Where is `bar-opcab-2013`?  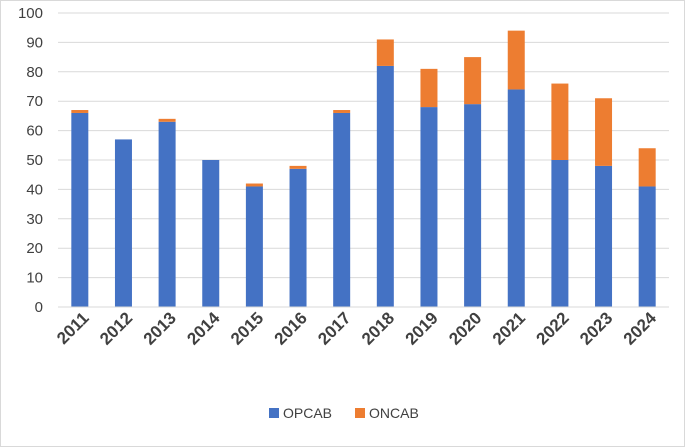
bar-opcab-2013 is located at coordinates (167, 214).